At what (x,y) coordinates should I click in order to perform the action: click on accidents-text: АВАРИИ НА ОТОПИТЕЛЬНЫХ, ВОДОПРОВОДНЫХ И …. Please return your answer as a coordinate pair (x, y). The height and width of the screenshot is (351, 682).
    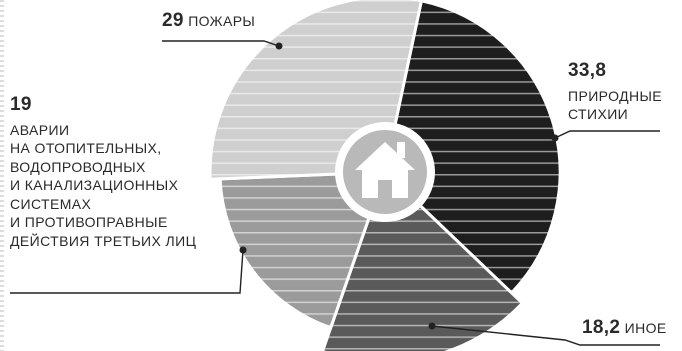
    Looking at the image, I should click on (103, 186).